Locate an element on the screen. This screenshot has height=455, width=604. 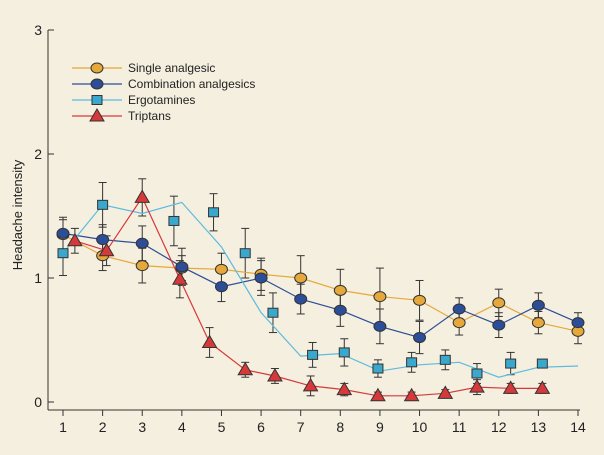
x-tick-label: 13 is located at coordinates (539, 427).